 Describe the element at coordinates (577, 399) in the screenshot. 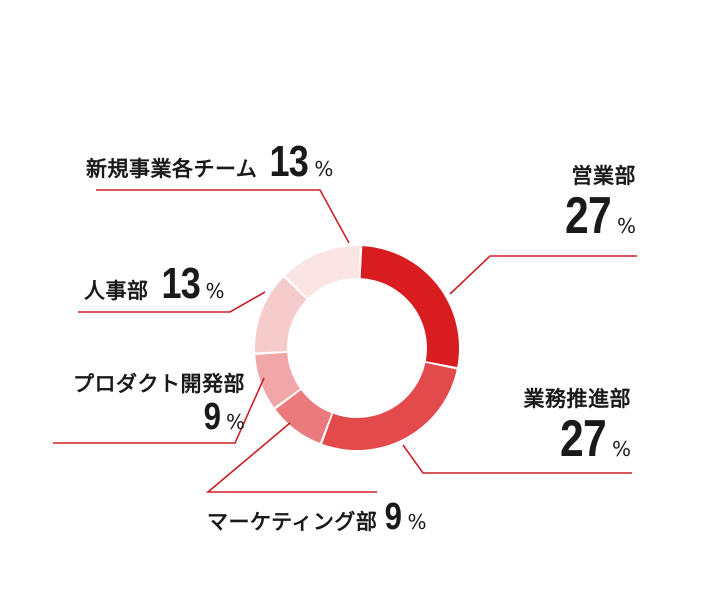

I see `segment-label: 業務推進部` at that location.